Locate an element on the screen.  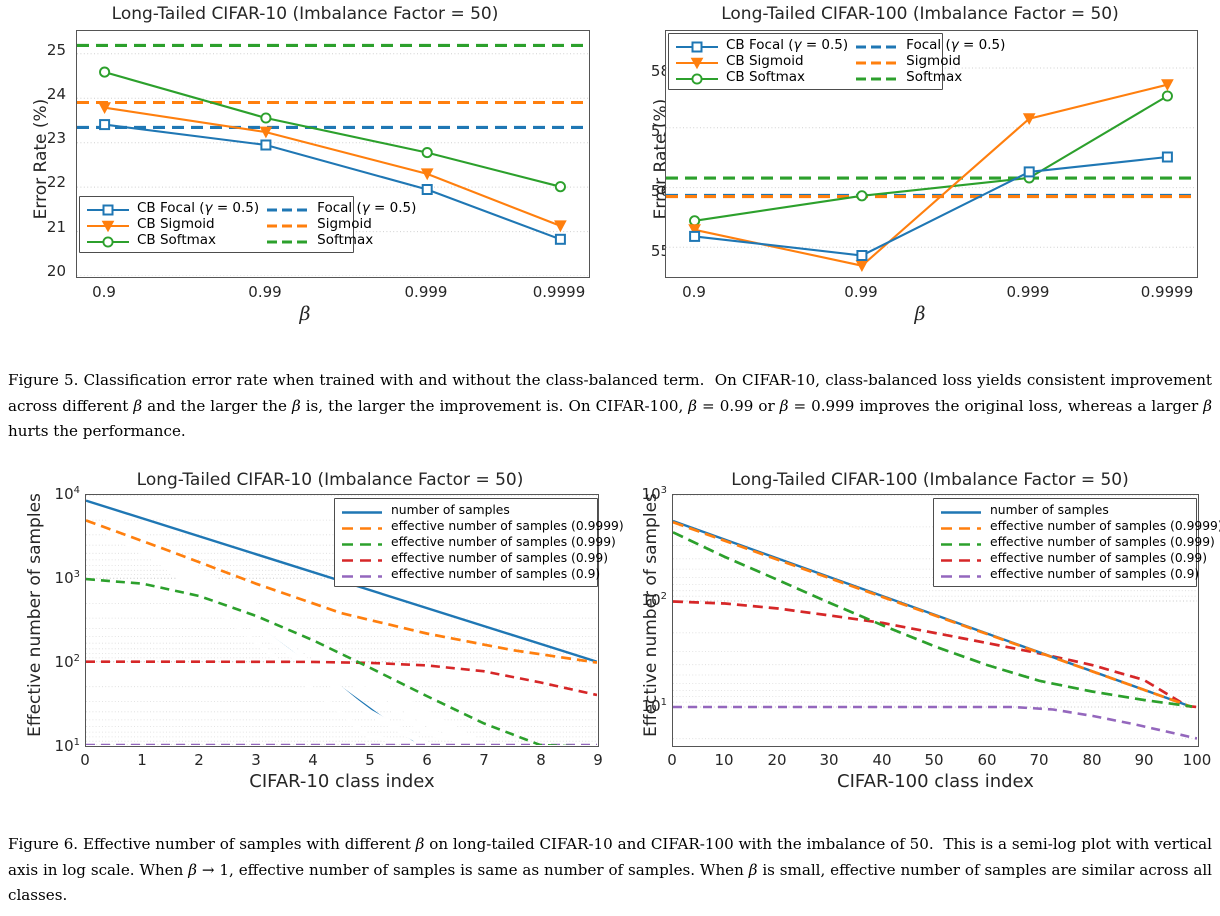
x-tick-label: 40 is located at coordinates (882, 760).